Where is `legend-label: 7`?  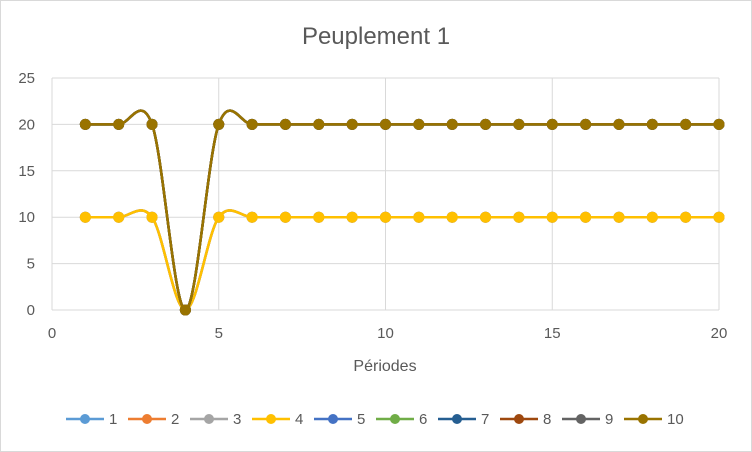
legend-label: 7 is located at coordinates (485, 419).